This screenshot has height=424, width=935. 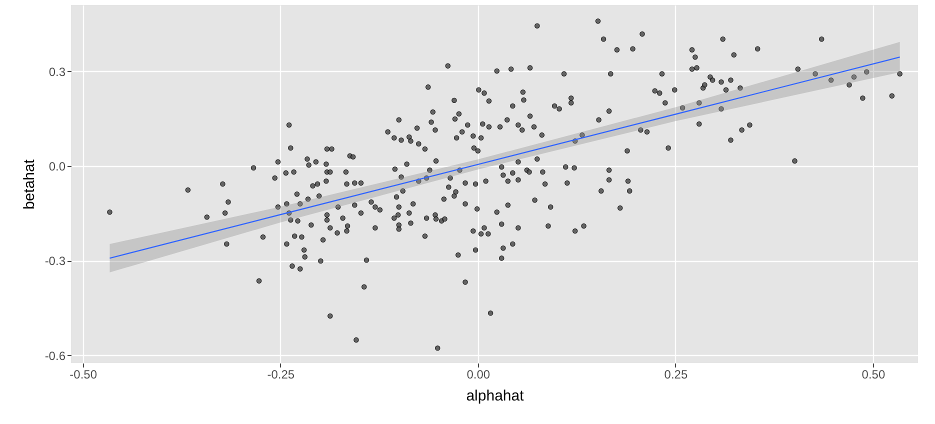 What do you see at coordinates (478, 375) in the screenshot?
I see `x-tick-label: 0.00` at bounding box center [478, 375].